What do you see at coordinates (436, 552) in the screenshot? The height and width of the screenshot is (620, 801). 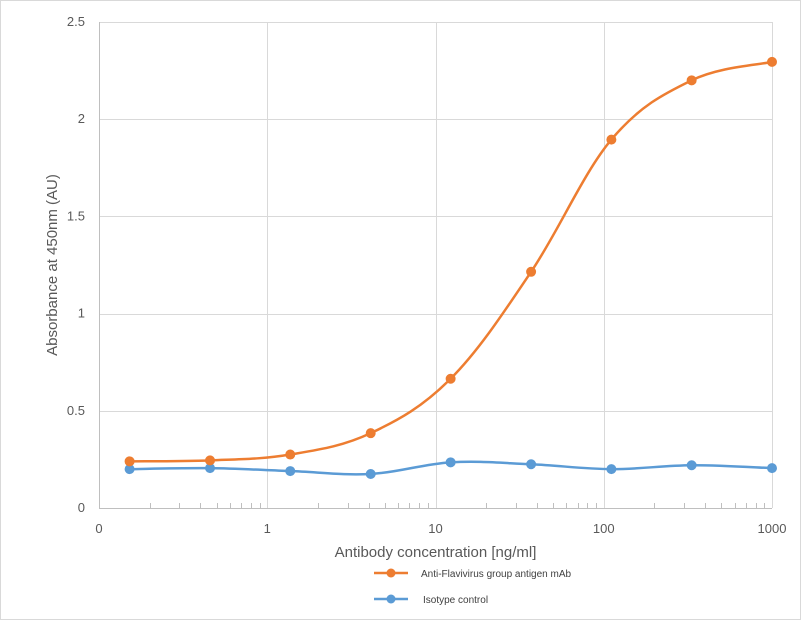 I see `x-axis-title: Antibody concentration [ng/ml]` at bounding box center [436, 552].